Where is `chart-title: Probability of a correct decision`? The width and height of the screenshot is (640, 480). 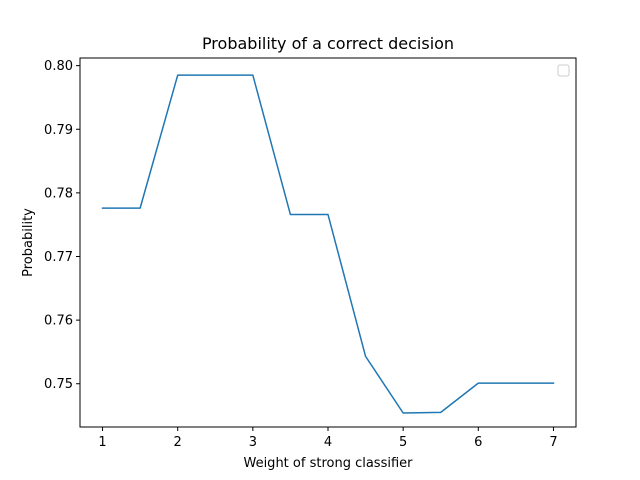
chart-title: Probability of a correct decision is located at coordinates (328, 43).